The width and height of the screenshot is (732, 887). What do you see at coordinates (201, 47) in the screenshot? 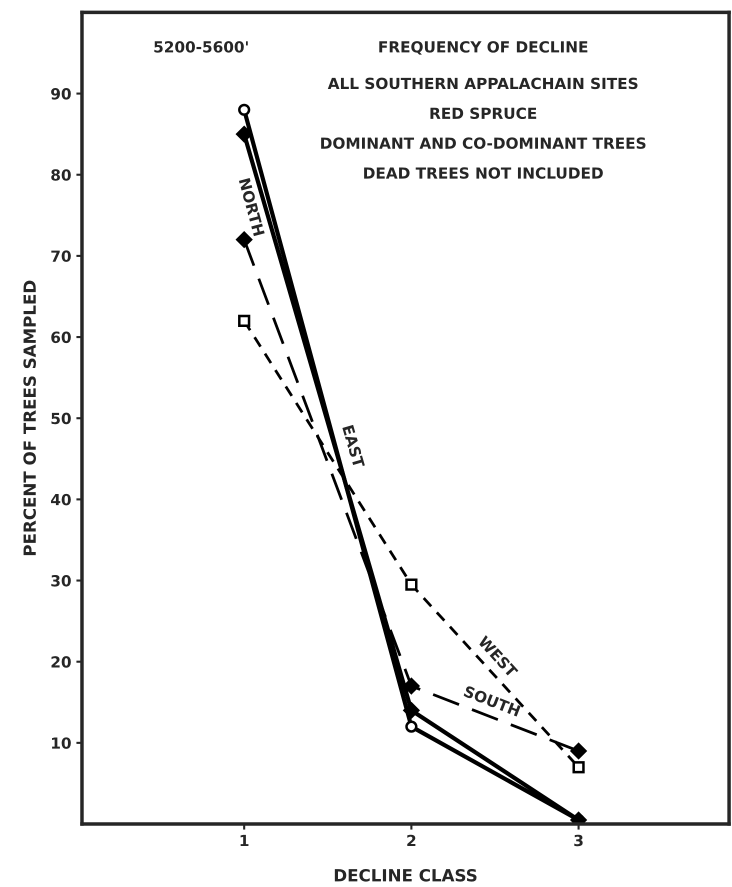
I see `annotation: 5200-5600'` at bounding box center [201, 47].